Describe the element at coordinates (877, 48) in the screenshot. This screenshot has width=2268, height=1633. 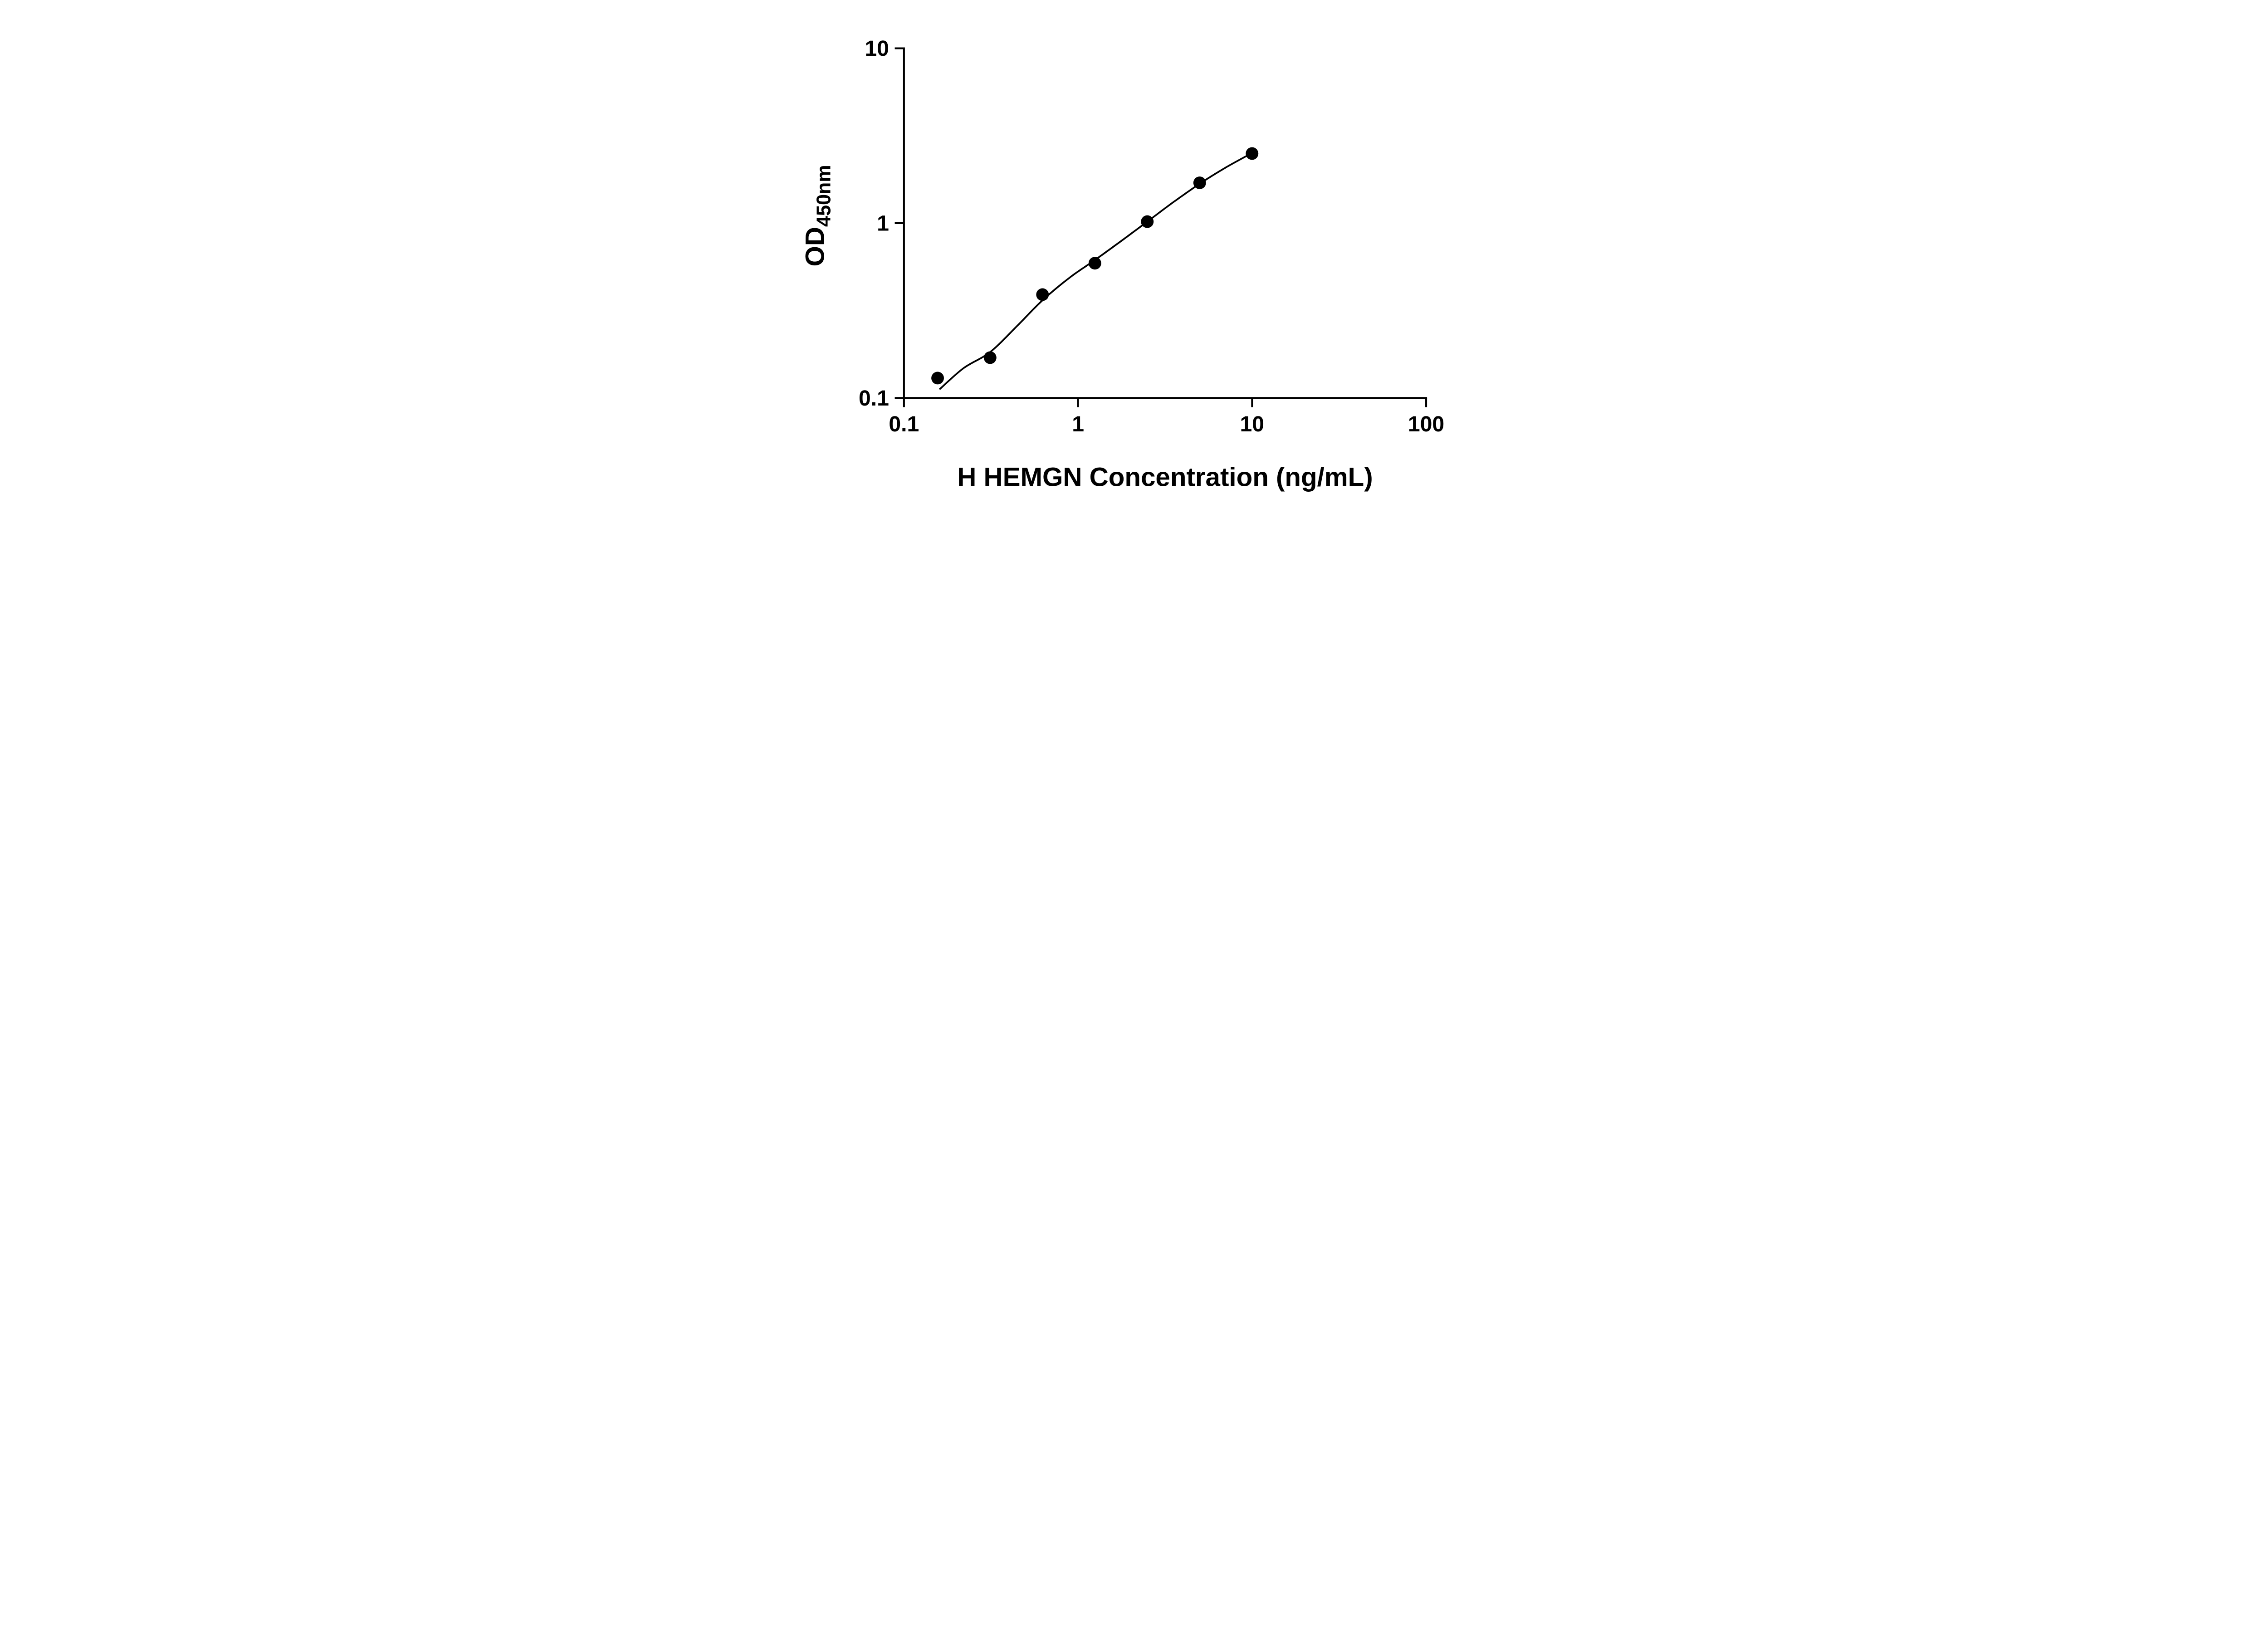
I see `y-tick-label: 10` at that location.